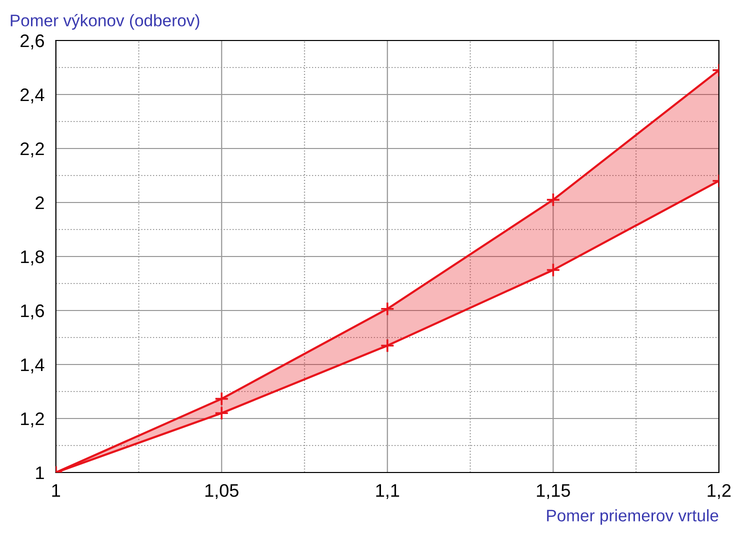  I want to click on x-tick-label: 1, so click(56, 490).